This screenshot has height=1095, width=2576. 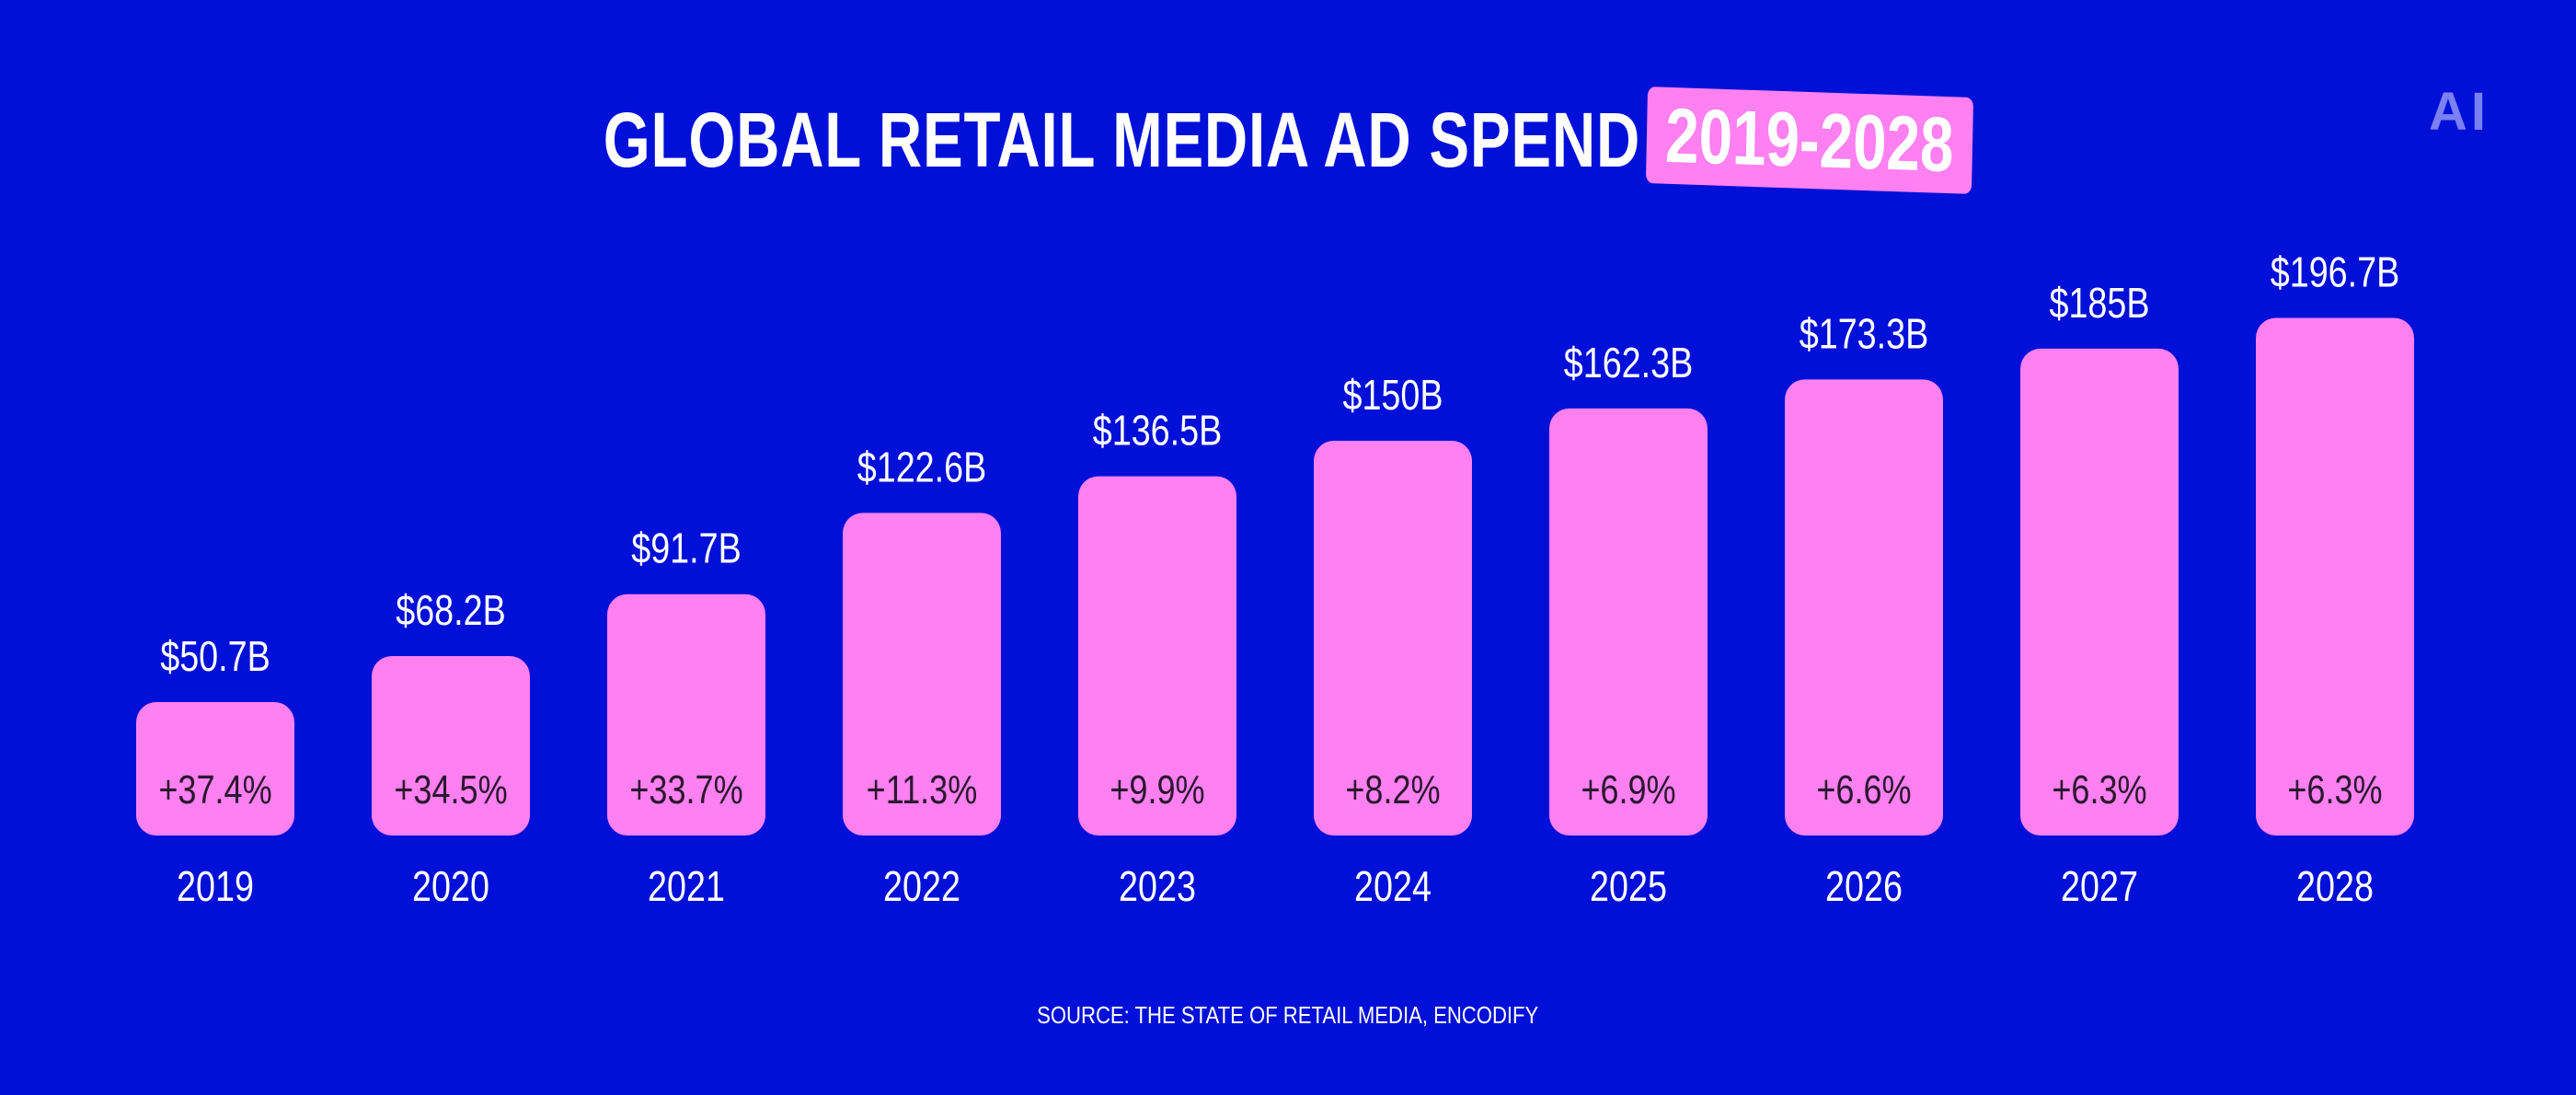 What do you see at coordinates (686, 547) in the screenshot?
I see `value-label: $91.7B` at bounding box center [686, 547].